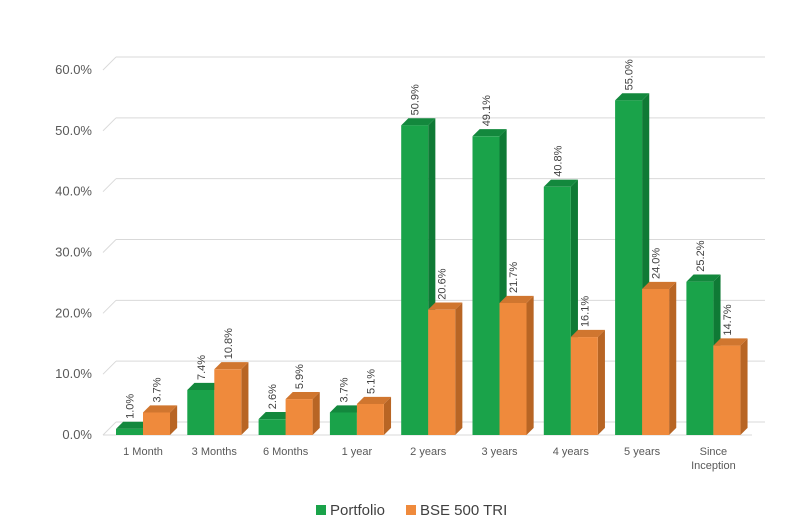 Image resolution: width=805 pixels, height=528 pixels. I want to click on legend-label-bse500tri: BSE 500 TRI, so click(463, 510).